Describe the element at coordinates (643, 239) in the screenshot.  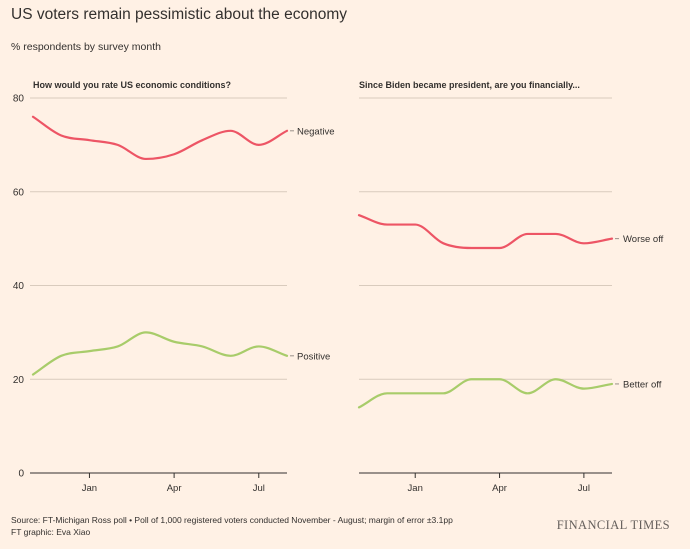
I see `series-label-worse-off: Worse off` at that location.